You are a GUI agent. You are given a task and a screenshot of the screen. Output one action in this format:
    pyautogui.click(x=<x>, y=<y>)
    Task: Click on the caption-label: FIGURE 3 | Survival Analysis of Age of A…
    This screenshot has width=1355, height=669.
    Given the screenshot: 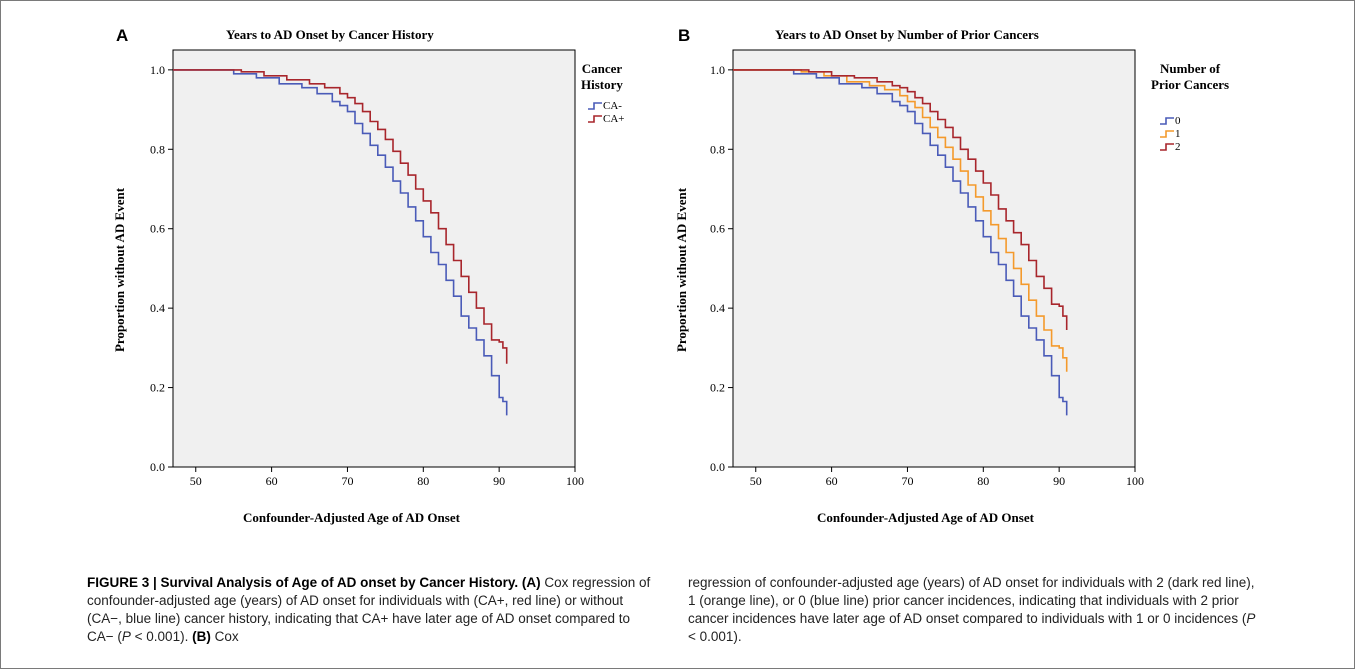 What is the action you would take?
    pyautogui.click(x=303, y=582)
    